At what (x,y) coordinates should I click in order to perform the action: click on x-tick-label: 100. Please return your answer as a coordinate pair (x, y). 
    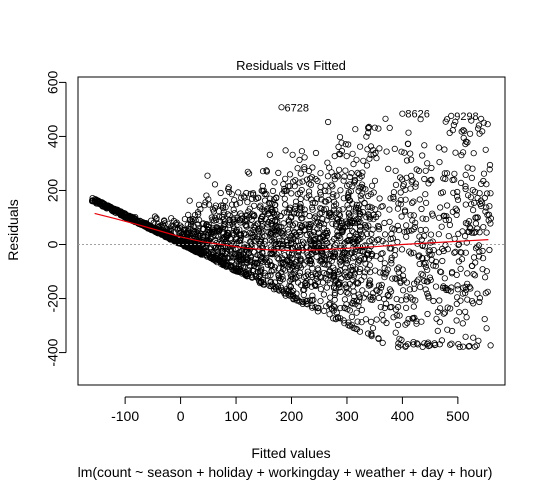
    Looking at the image, I should click on (236, 416).